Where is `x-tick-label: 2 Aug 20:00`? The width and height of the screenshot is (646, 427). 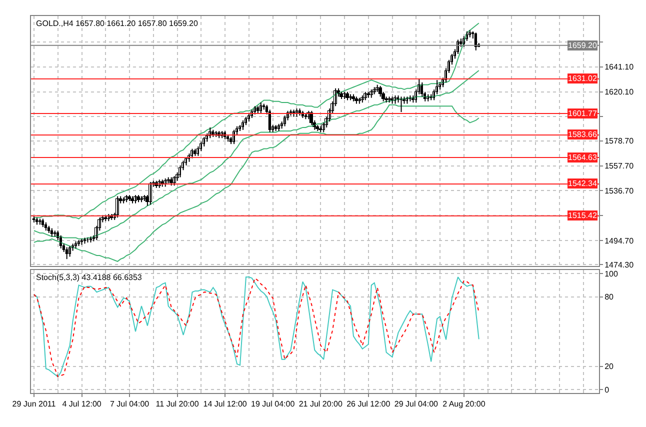
x-tick-label: 2 Aug 20:00 is located at coordinates (464, 404).